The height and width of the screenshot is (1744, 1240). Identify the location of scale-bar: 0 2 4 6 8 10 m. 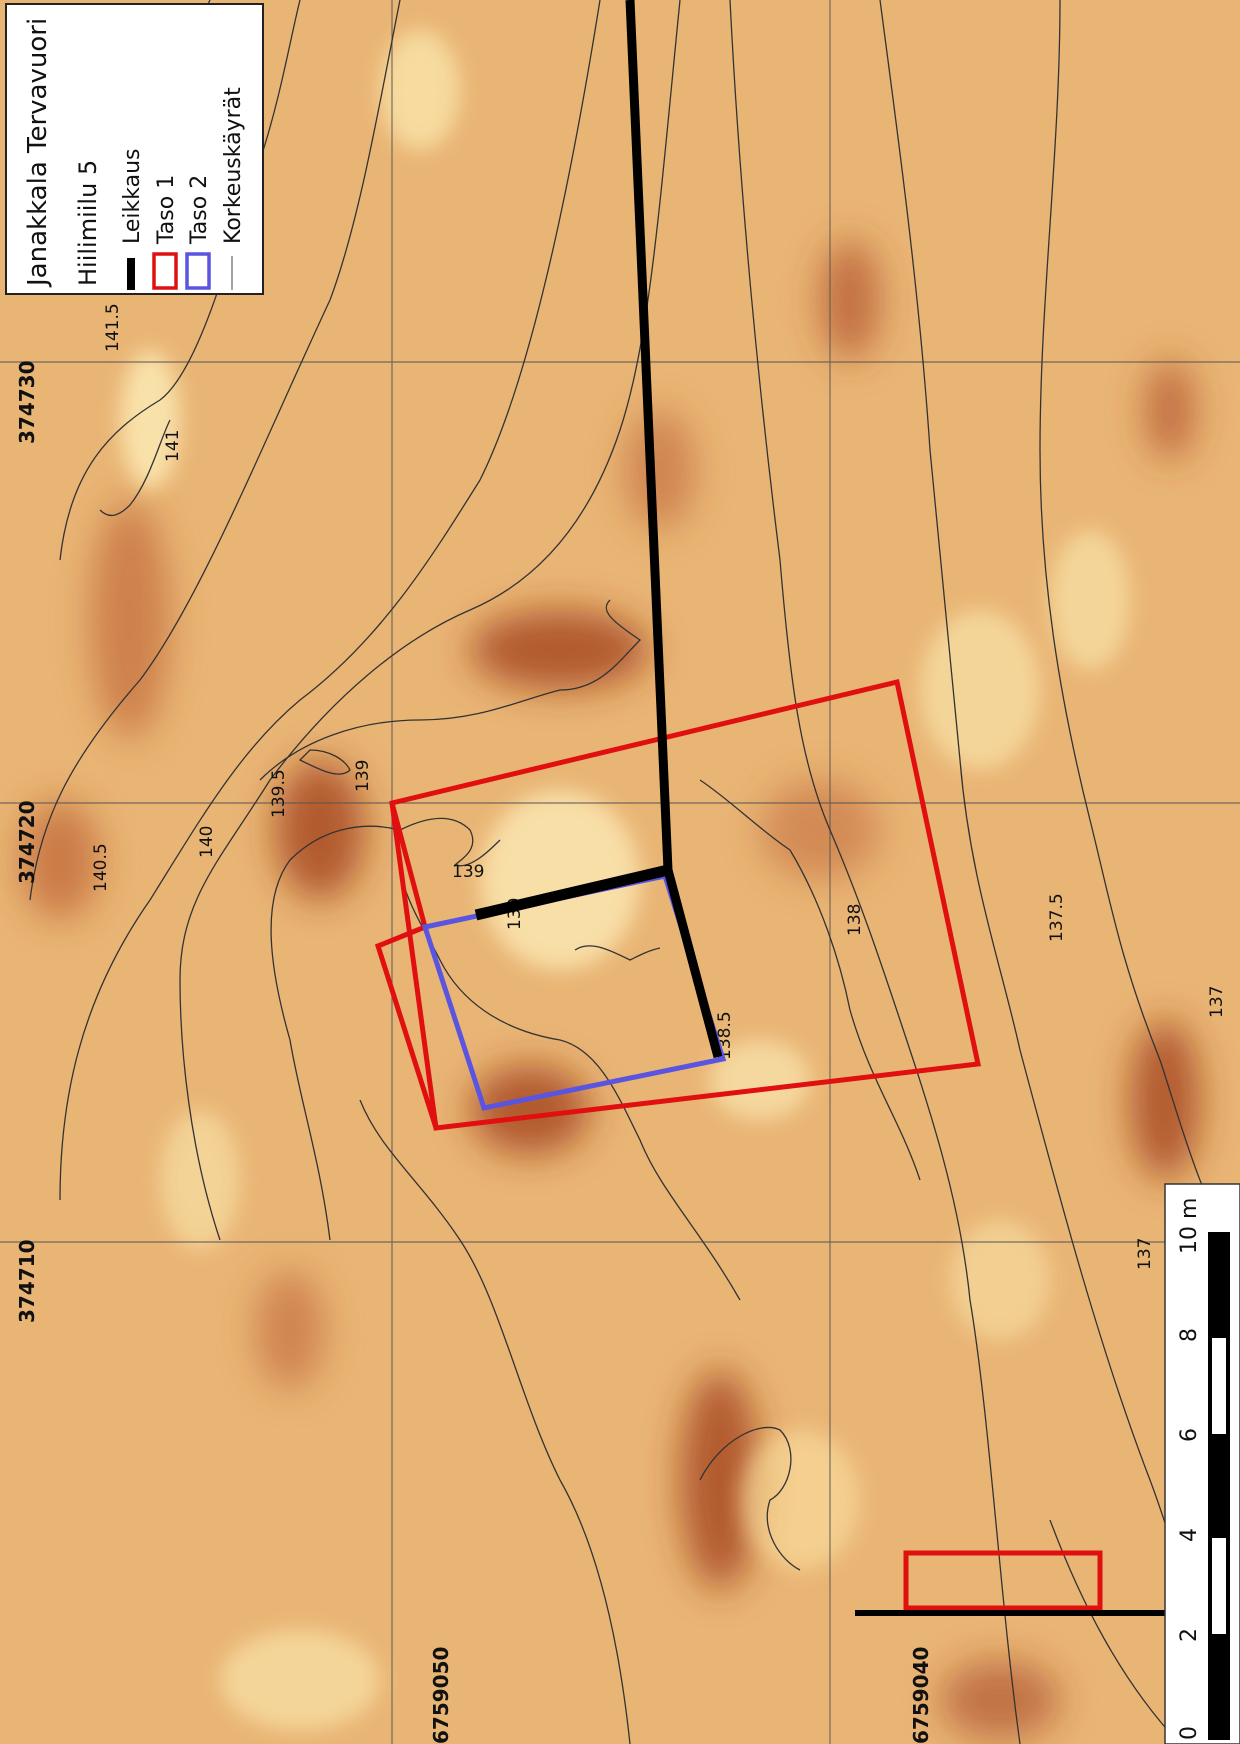
(1202, 1463).